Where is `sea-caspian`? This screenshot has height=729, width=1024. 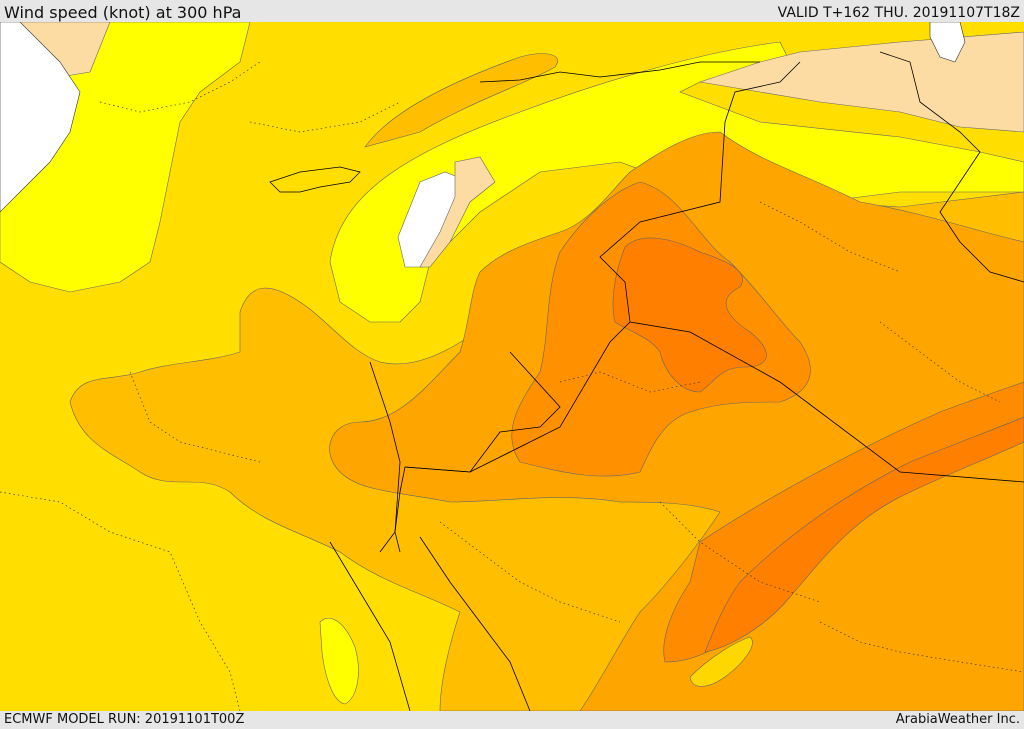 sea-caspian is located at coordinates (947, 42).